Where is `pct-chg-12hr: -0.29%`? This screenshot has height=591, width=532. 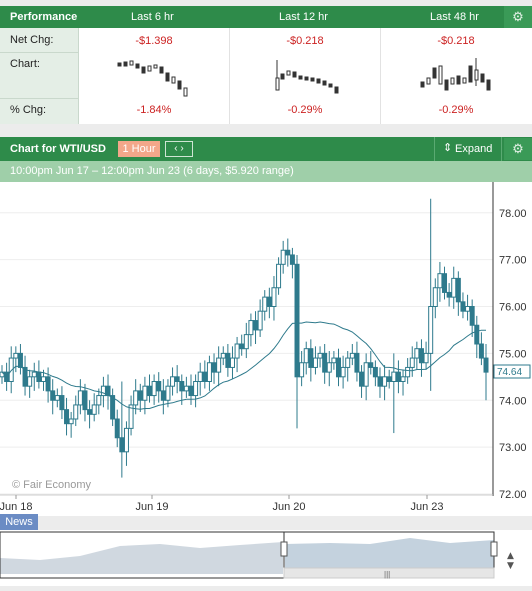
pct-chg-12hr: -0.29% is located at coordinates (305, 110).